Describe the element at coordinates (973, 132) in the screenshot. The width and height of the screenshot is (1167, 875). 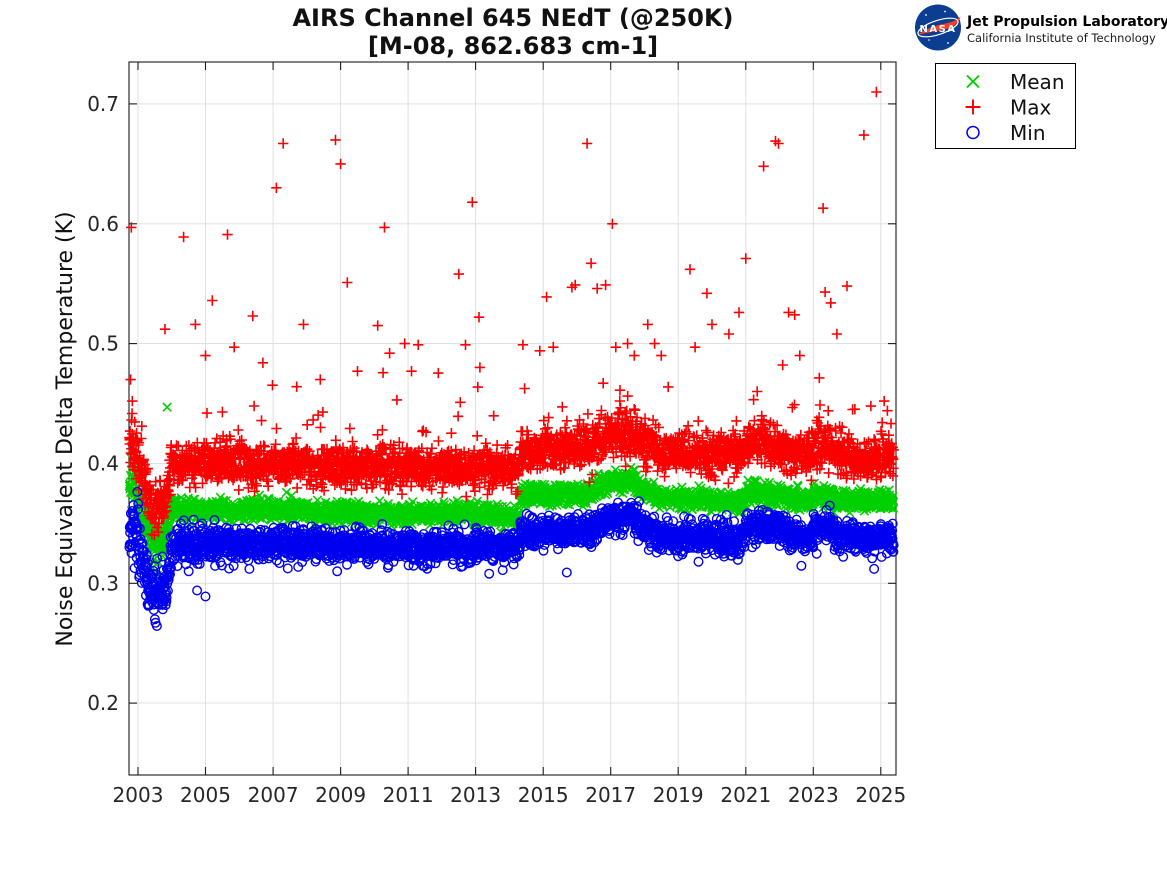
I see `legend-marker-min` at that location.